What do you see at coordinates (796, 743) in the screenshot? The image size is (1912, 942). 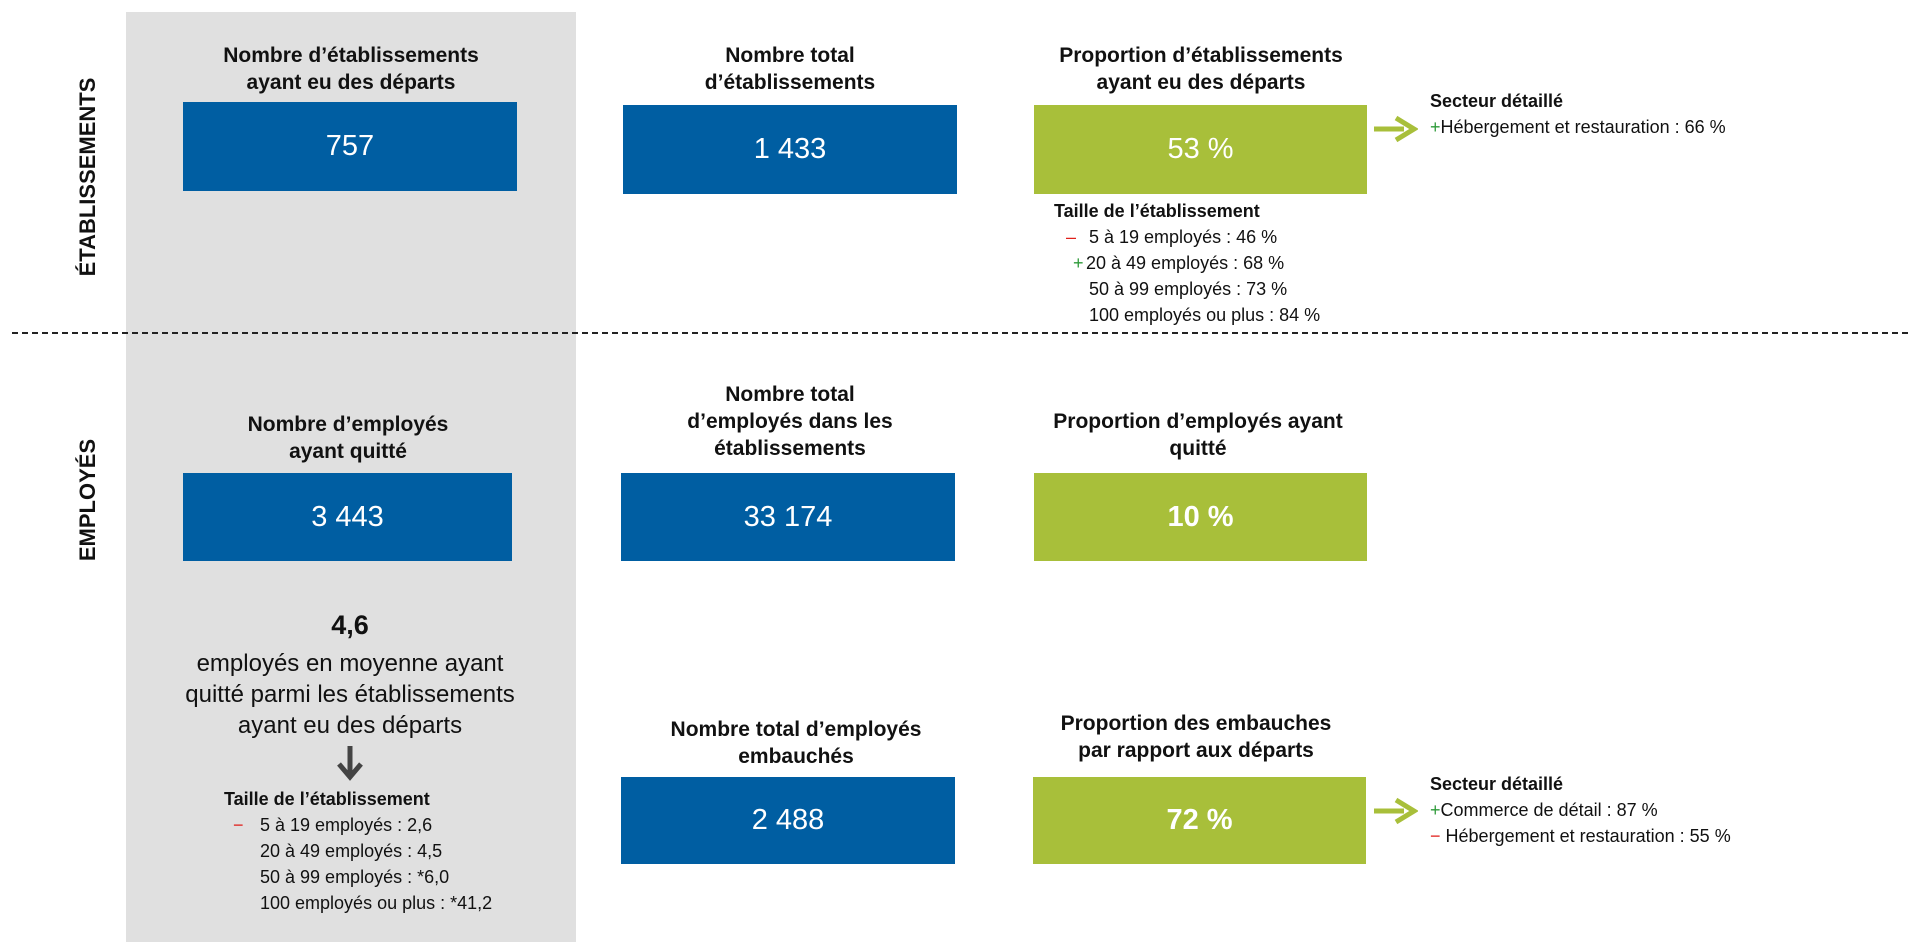 I see `card-title: Nombre total d’employés embauchés` at bounding box center [796, 743].